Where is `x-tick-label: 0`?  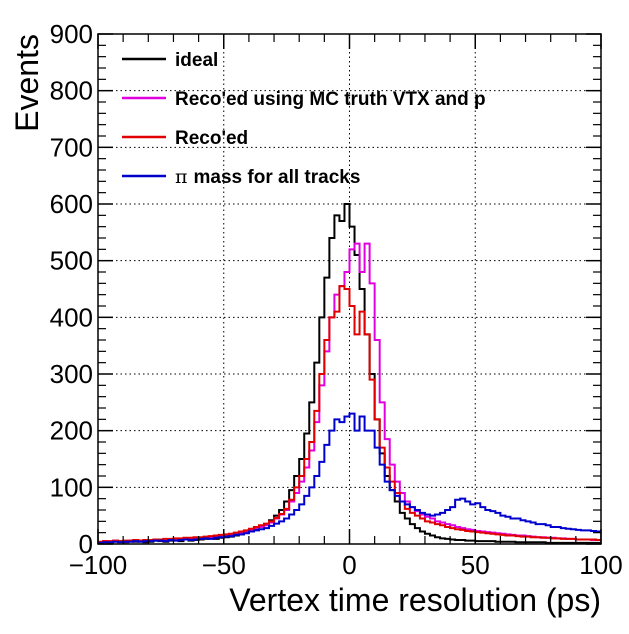
x-tick-label: 0 is located at coordinates (349, 565).